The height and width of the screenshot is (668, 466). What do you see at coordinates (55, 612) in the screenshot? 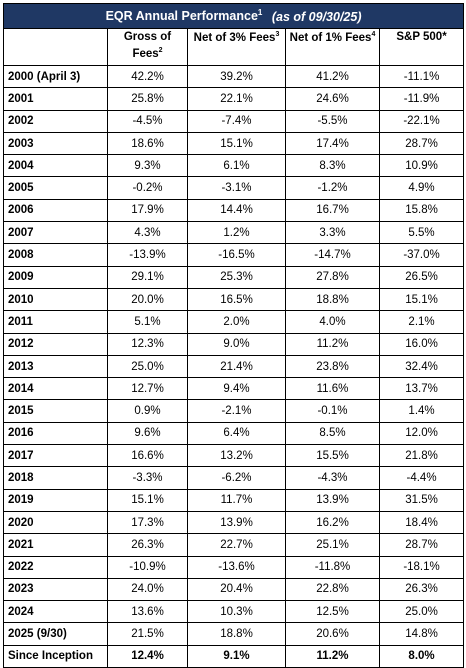
I see `row-year: 2024` at bounding box center [55, 612].